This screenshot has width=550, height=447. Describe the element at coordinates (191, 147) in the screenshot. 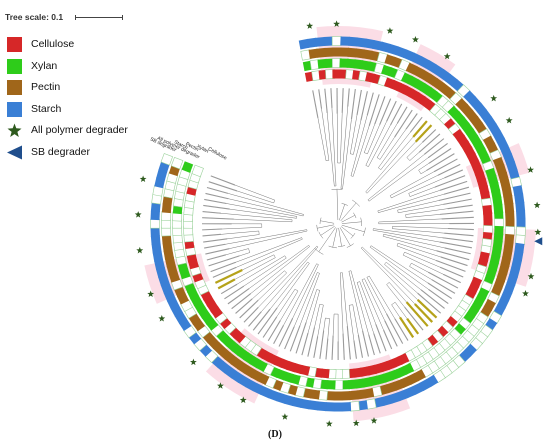

I see `ring-header-label: Pectin` at that location.